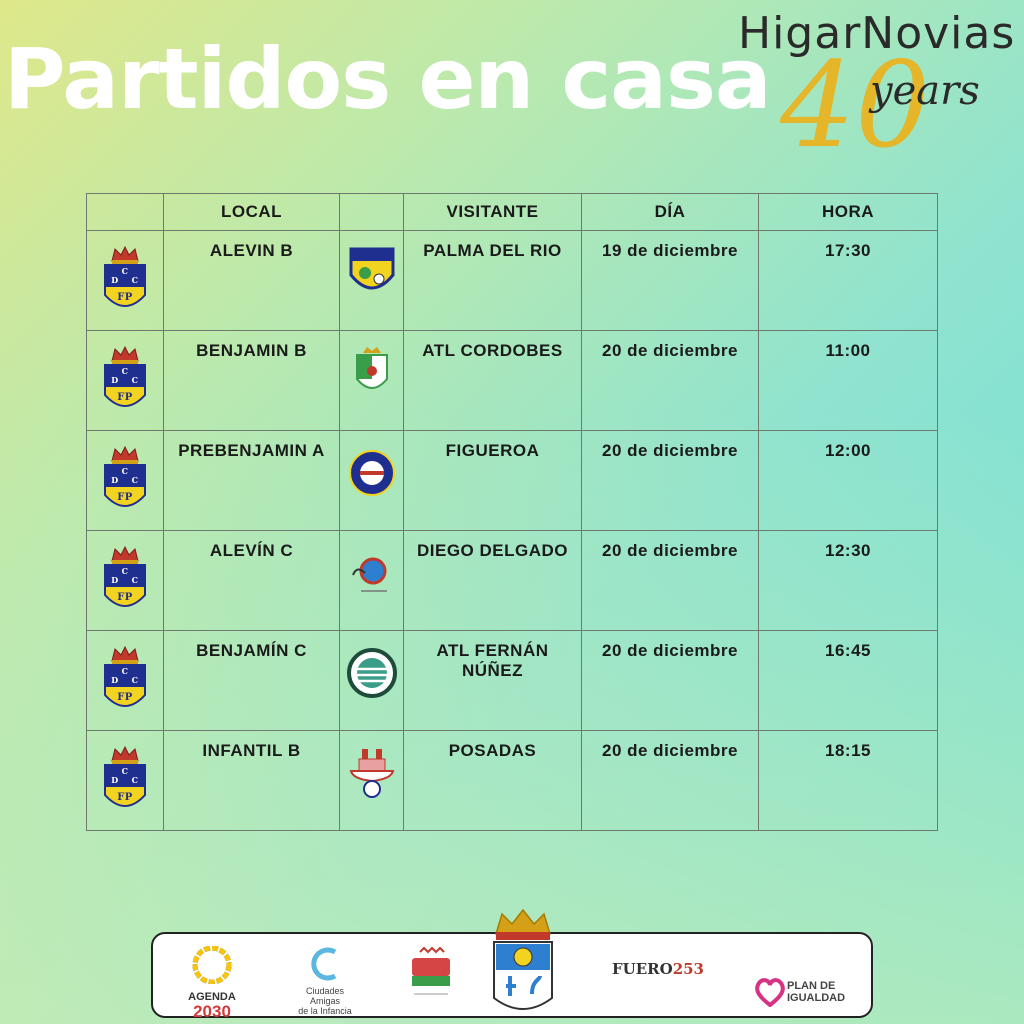 Image resolution: width=1024 pixels, height=1024 pixels. Describe the element at coordinates (925, 91) in the screenshot. I see `sponsor-years: years` at that location.